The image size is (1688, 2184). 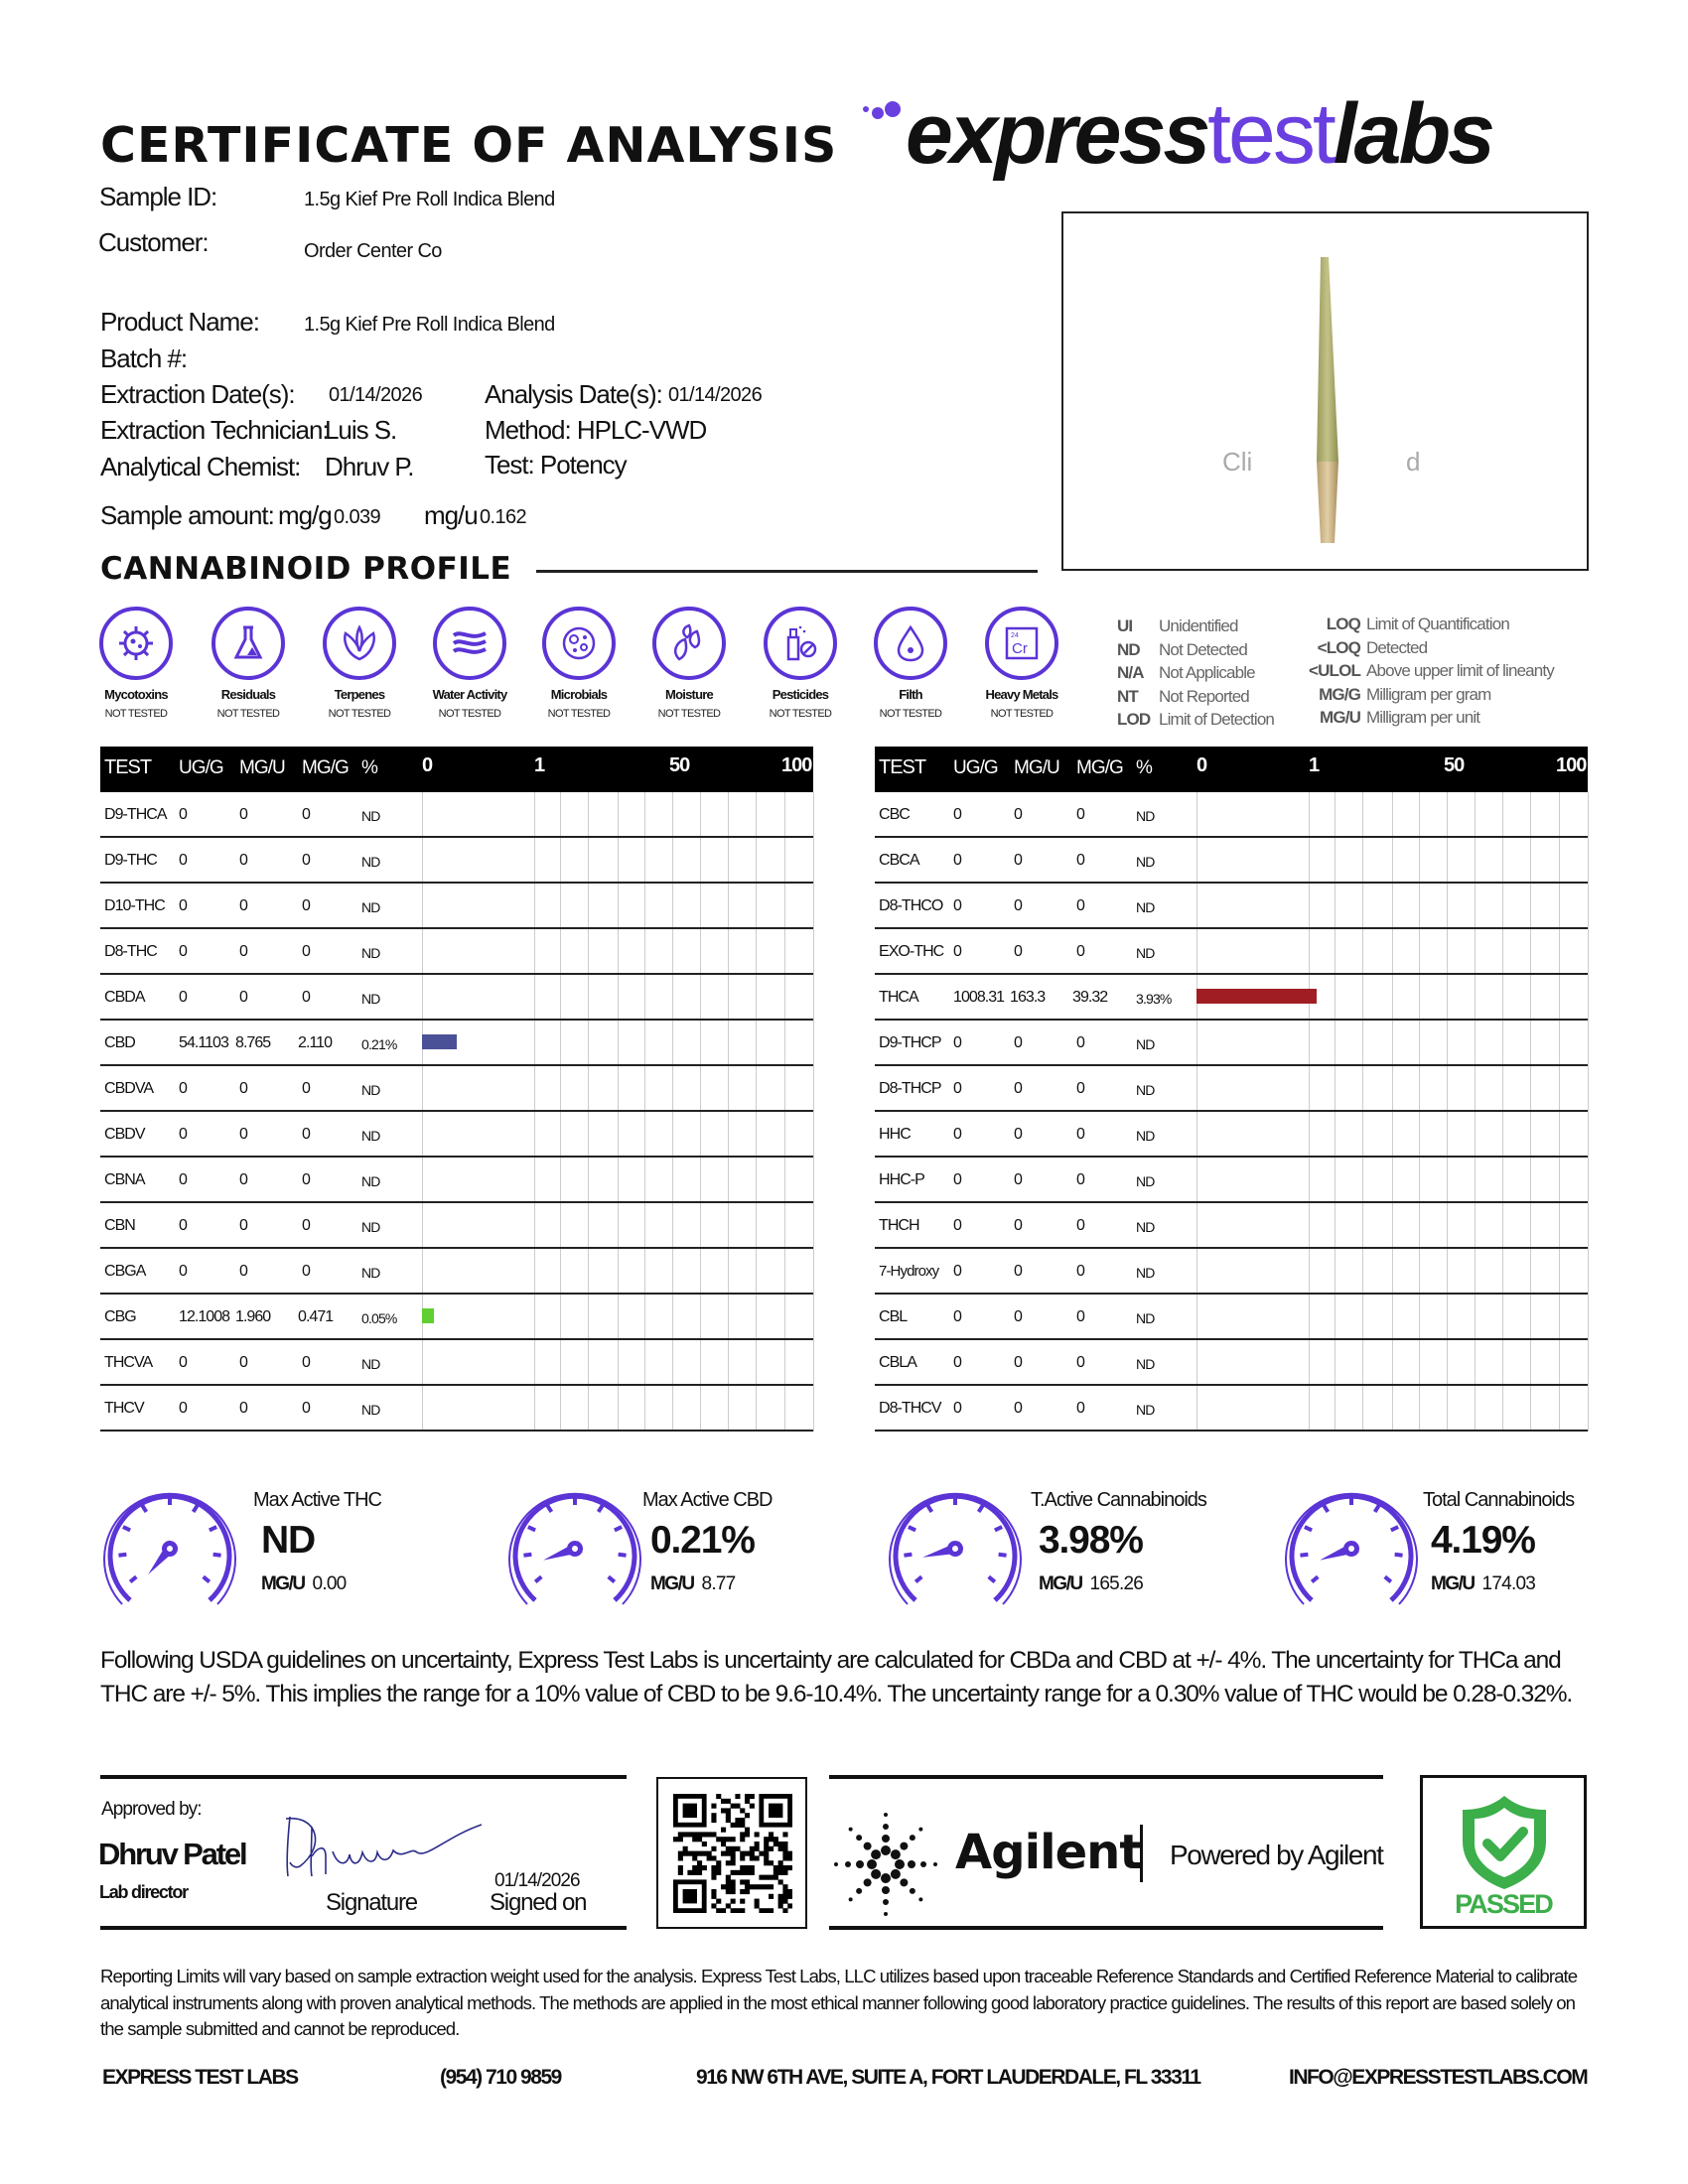 What do you see at coordinates (689, 643) in the screenshot?
I see `droplets-icon` at bounding box center [689, 643].